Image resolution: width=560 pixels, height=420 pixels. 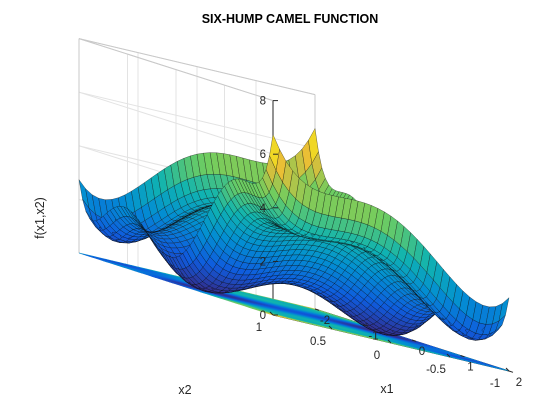 I want to click on x1-tick-label: 0, so click(x=422, y=352).